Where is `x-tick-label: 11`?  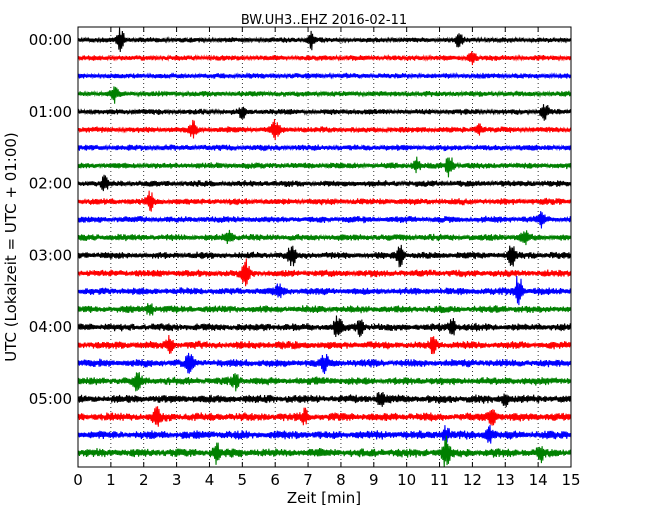
x-tick-label: 11 is located at coordinates (439, 480).